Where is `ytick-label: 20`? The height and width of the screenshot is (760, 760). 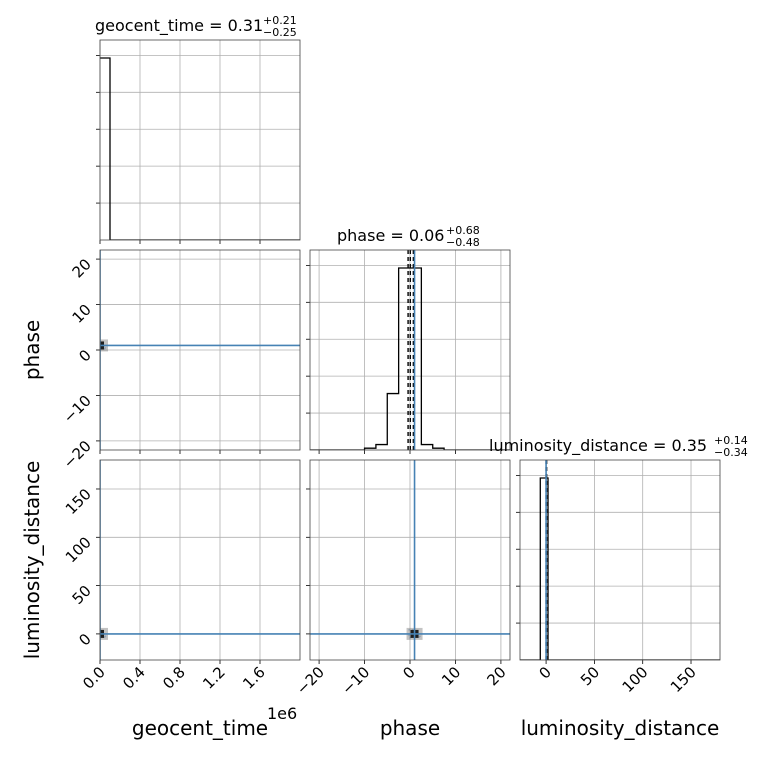
ytick-label: 20 is located at coordinates (82, 268).